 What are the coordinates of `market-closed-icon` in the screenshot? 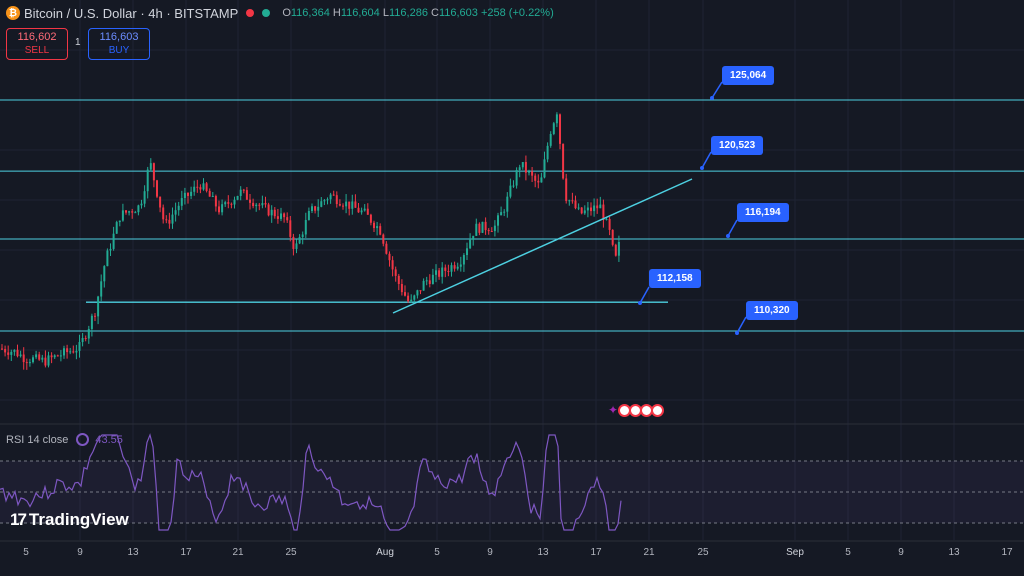 It's located at (250, 13).